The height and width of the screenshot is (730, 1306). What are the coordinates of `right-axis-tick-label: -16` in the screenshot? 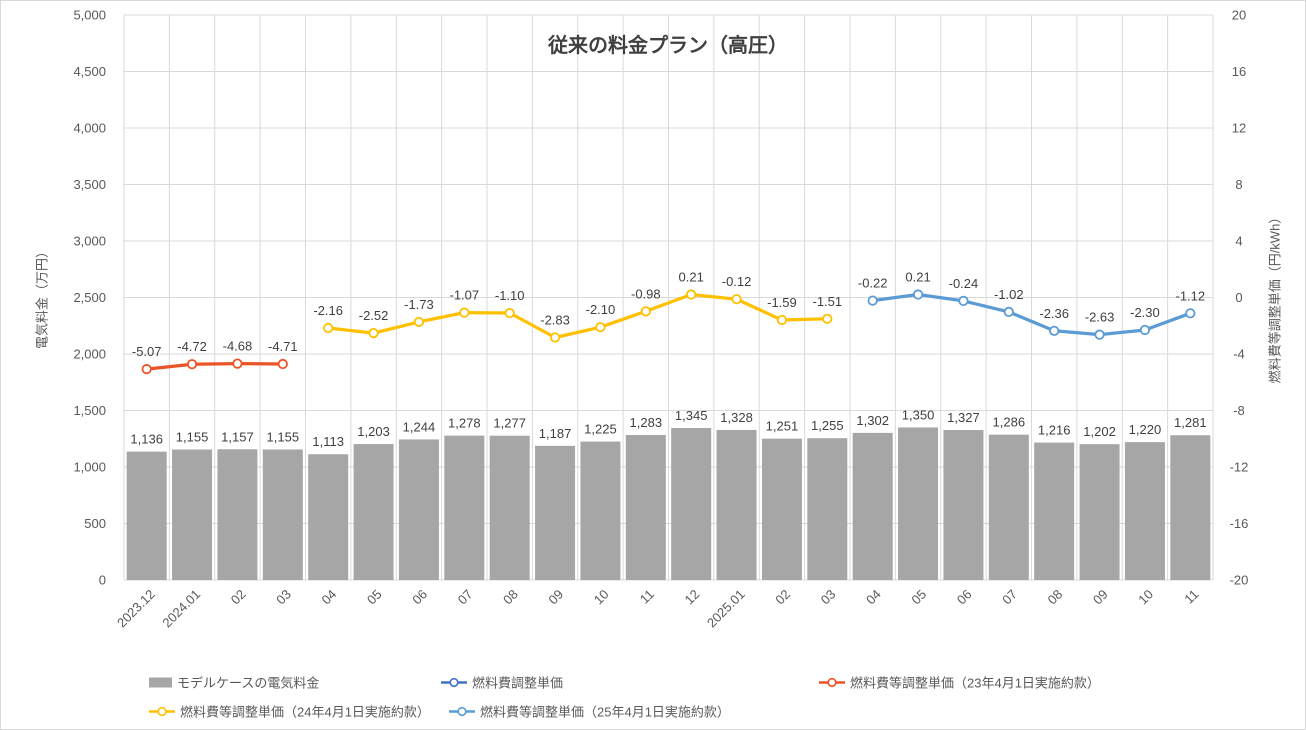 It's located at (1239, 523).